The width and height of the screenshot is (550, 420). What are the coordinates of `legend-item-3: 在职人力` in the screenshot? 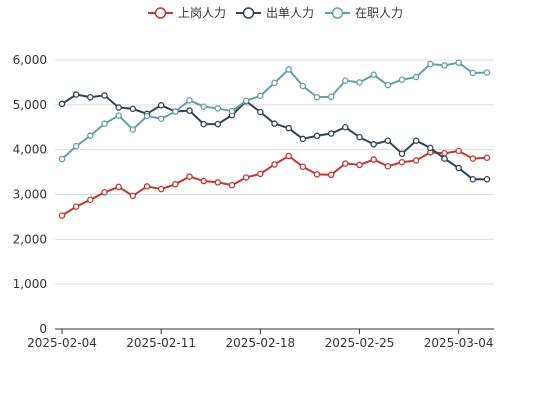 It's located at (364, 13).